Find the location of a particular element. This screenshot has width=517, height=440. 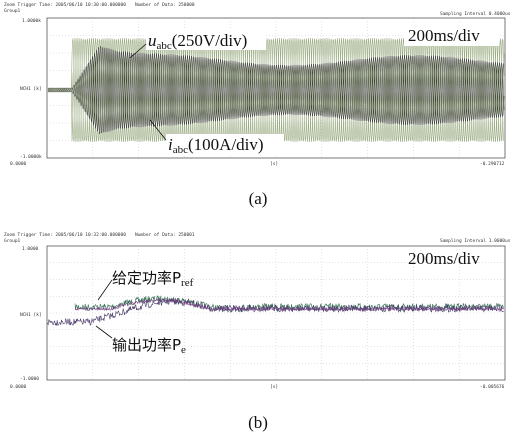

axis-bottom: -1.0000k is located at coordinates (31, 157).